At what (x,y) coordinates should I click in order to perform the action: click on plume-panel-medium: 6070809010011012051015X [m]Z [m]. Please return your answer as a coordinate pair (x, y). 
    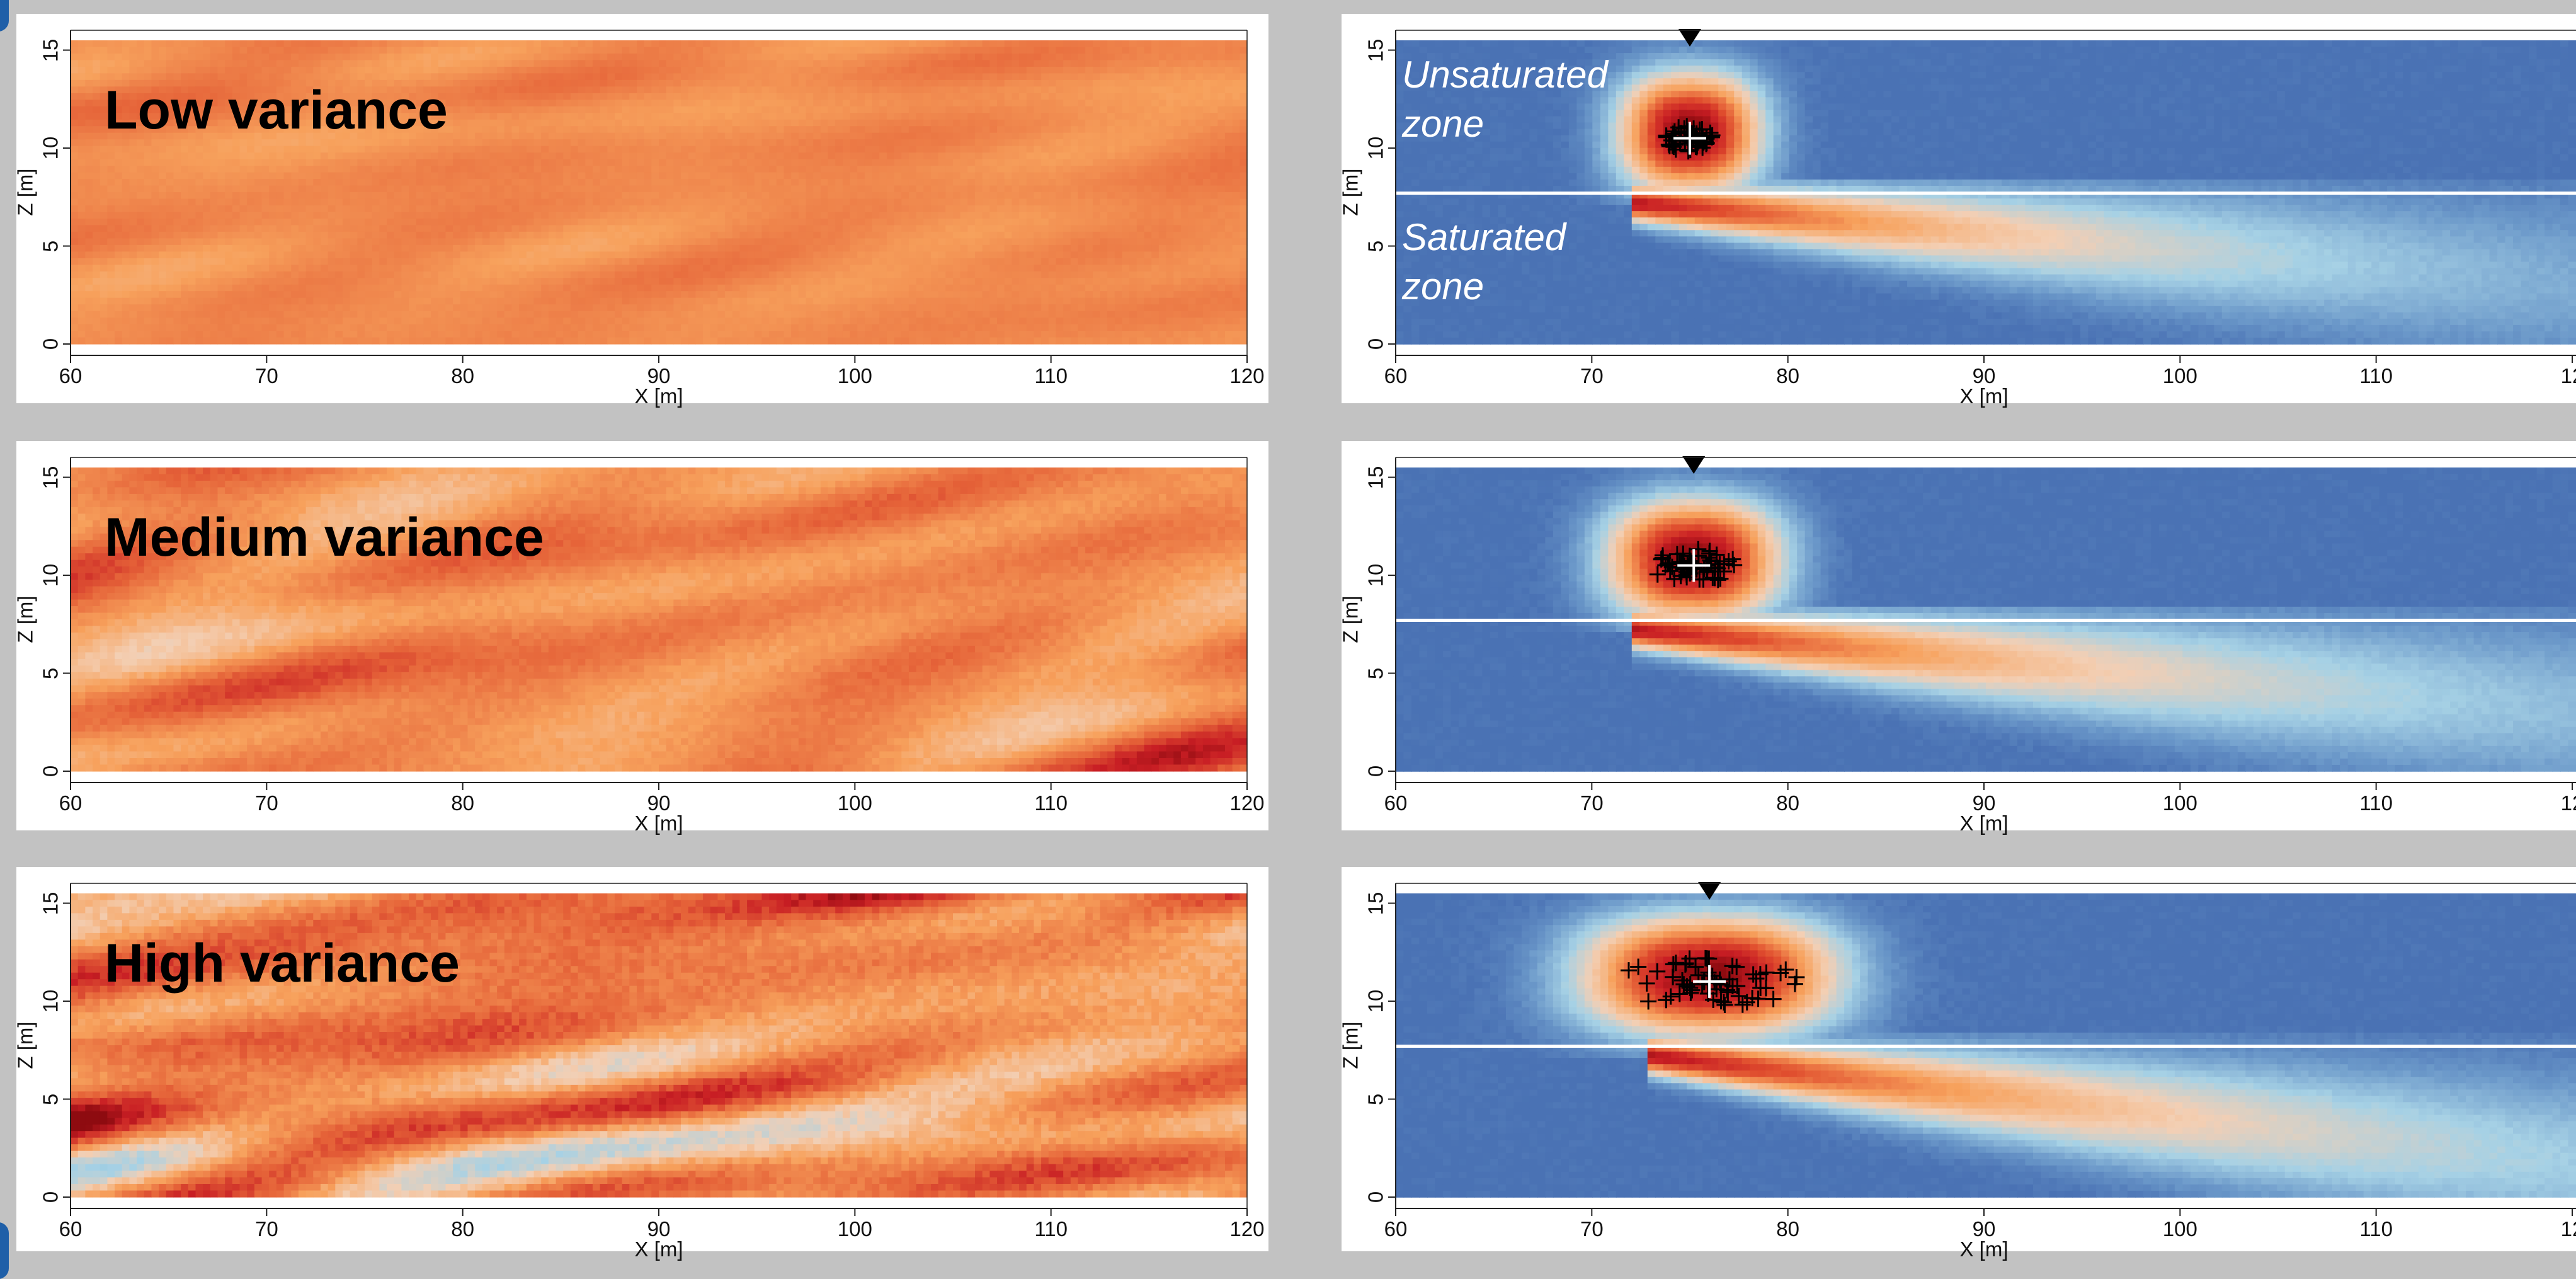
    Looking at the image, I should click on (1959, 635).